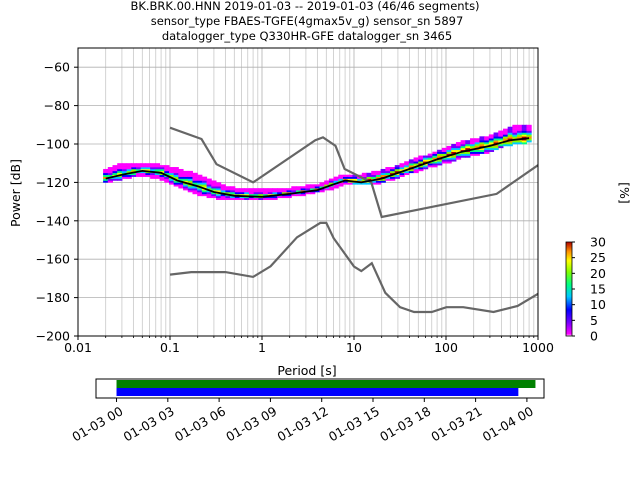 The height and width of the screenshot is (480, 640). I want to click on y-tick-label: −80, so click(57, 105).